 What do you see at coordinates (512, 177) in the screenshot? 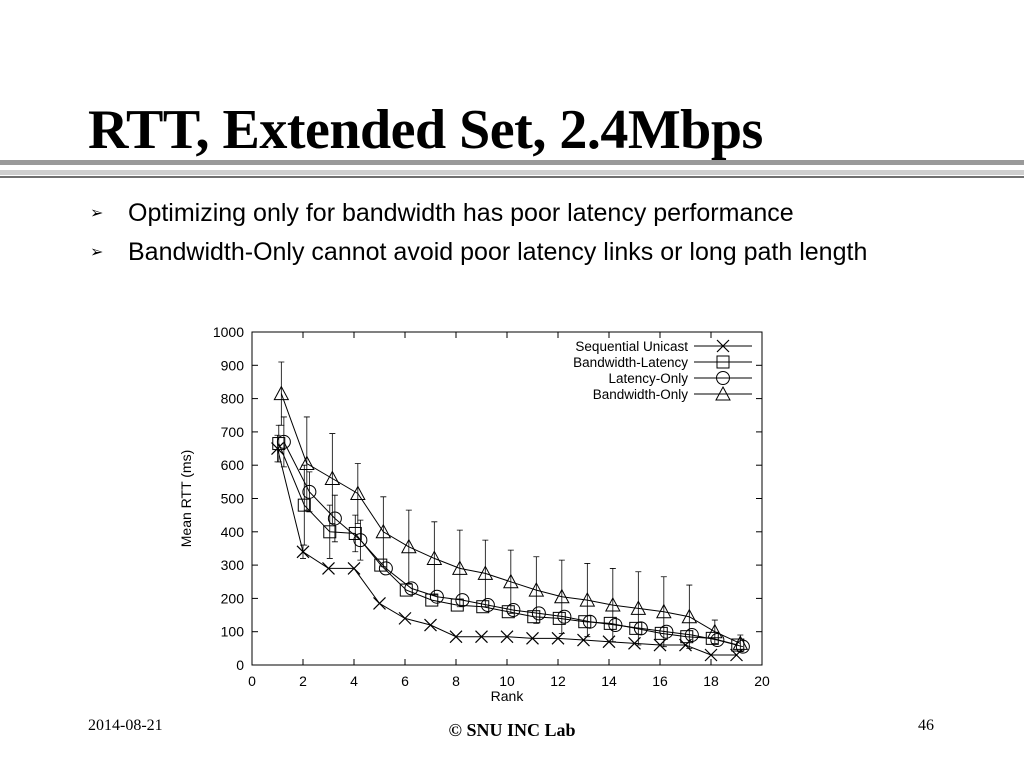
I see `title-divider-bottom` at bounding box center [512, 177].